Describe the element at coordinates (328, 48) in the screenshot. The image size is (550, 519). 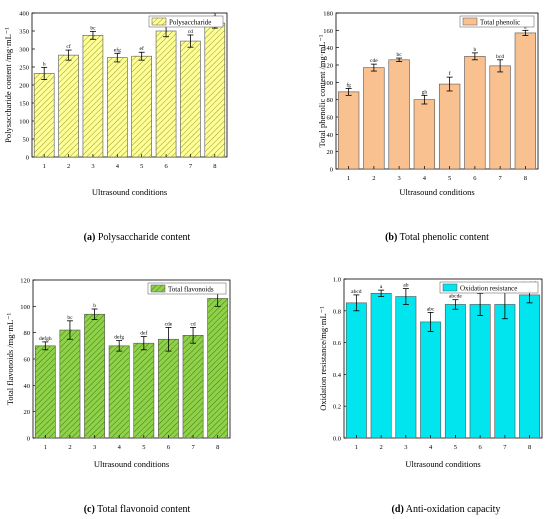
I see `y-tick-label: 140` at that location.